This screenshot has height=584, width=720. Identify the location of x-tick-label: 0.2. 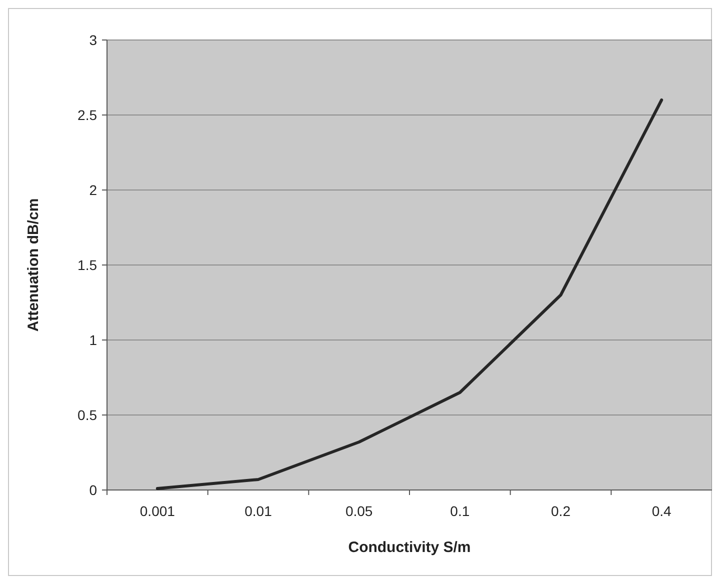
(561, 511).